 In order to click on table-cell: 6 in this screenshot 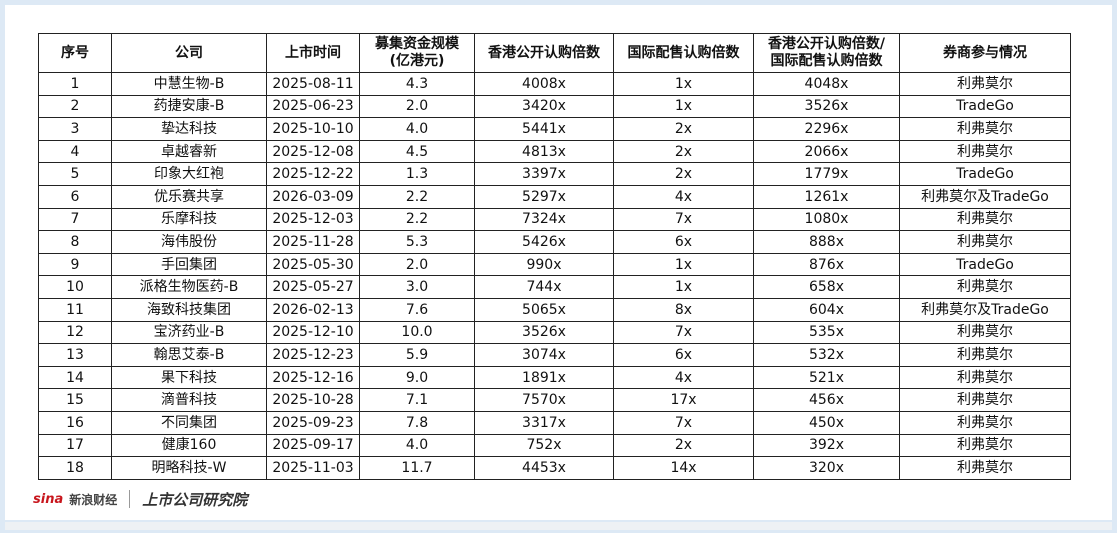, I will do `click(75, 196)`.